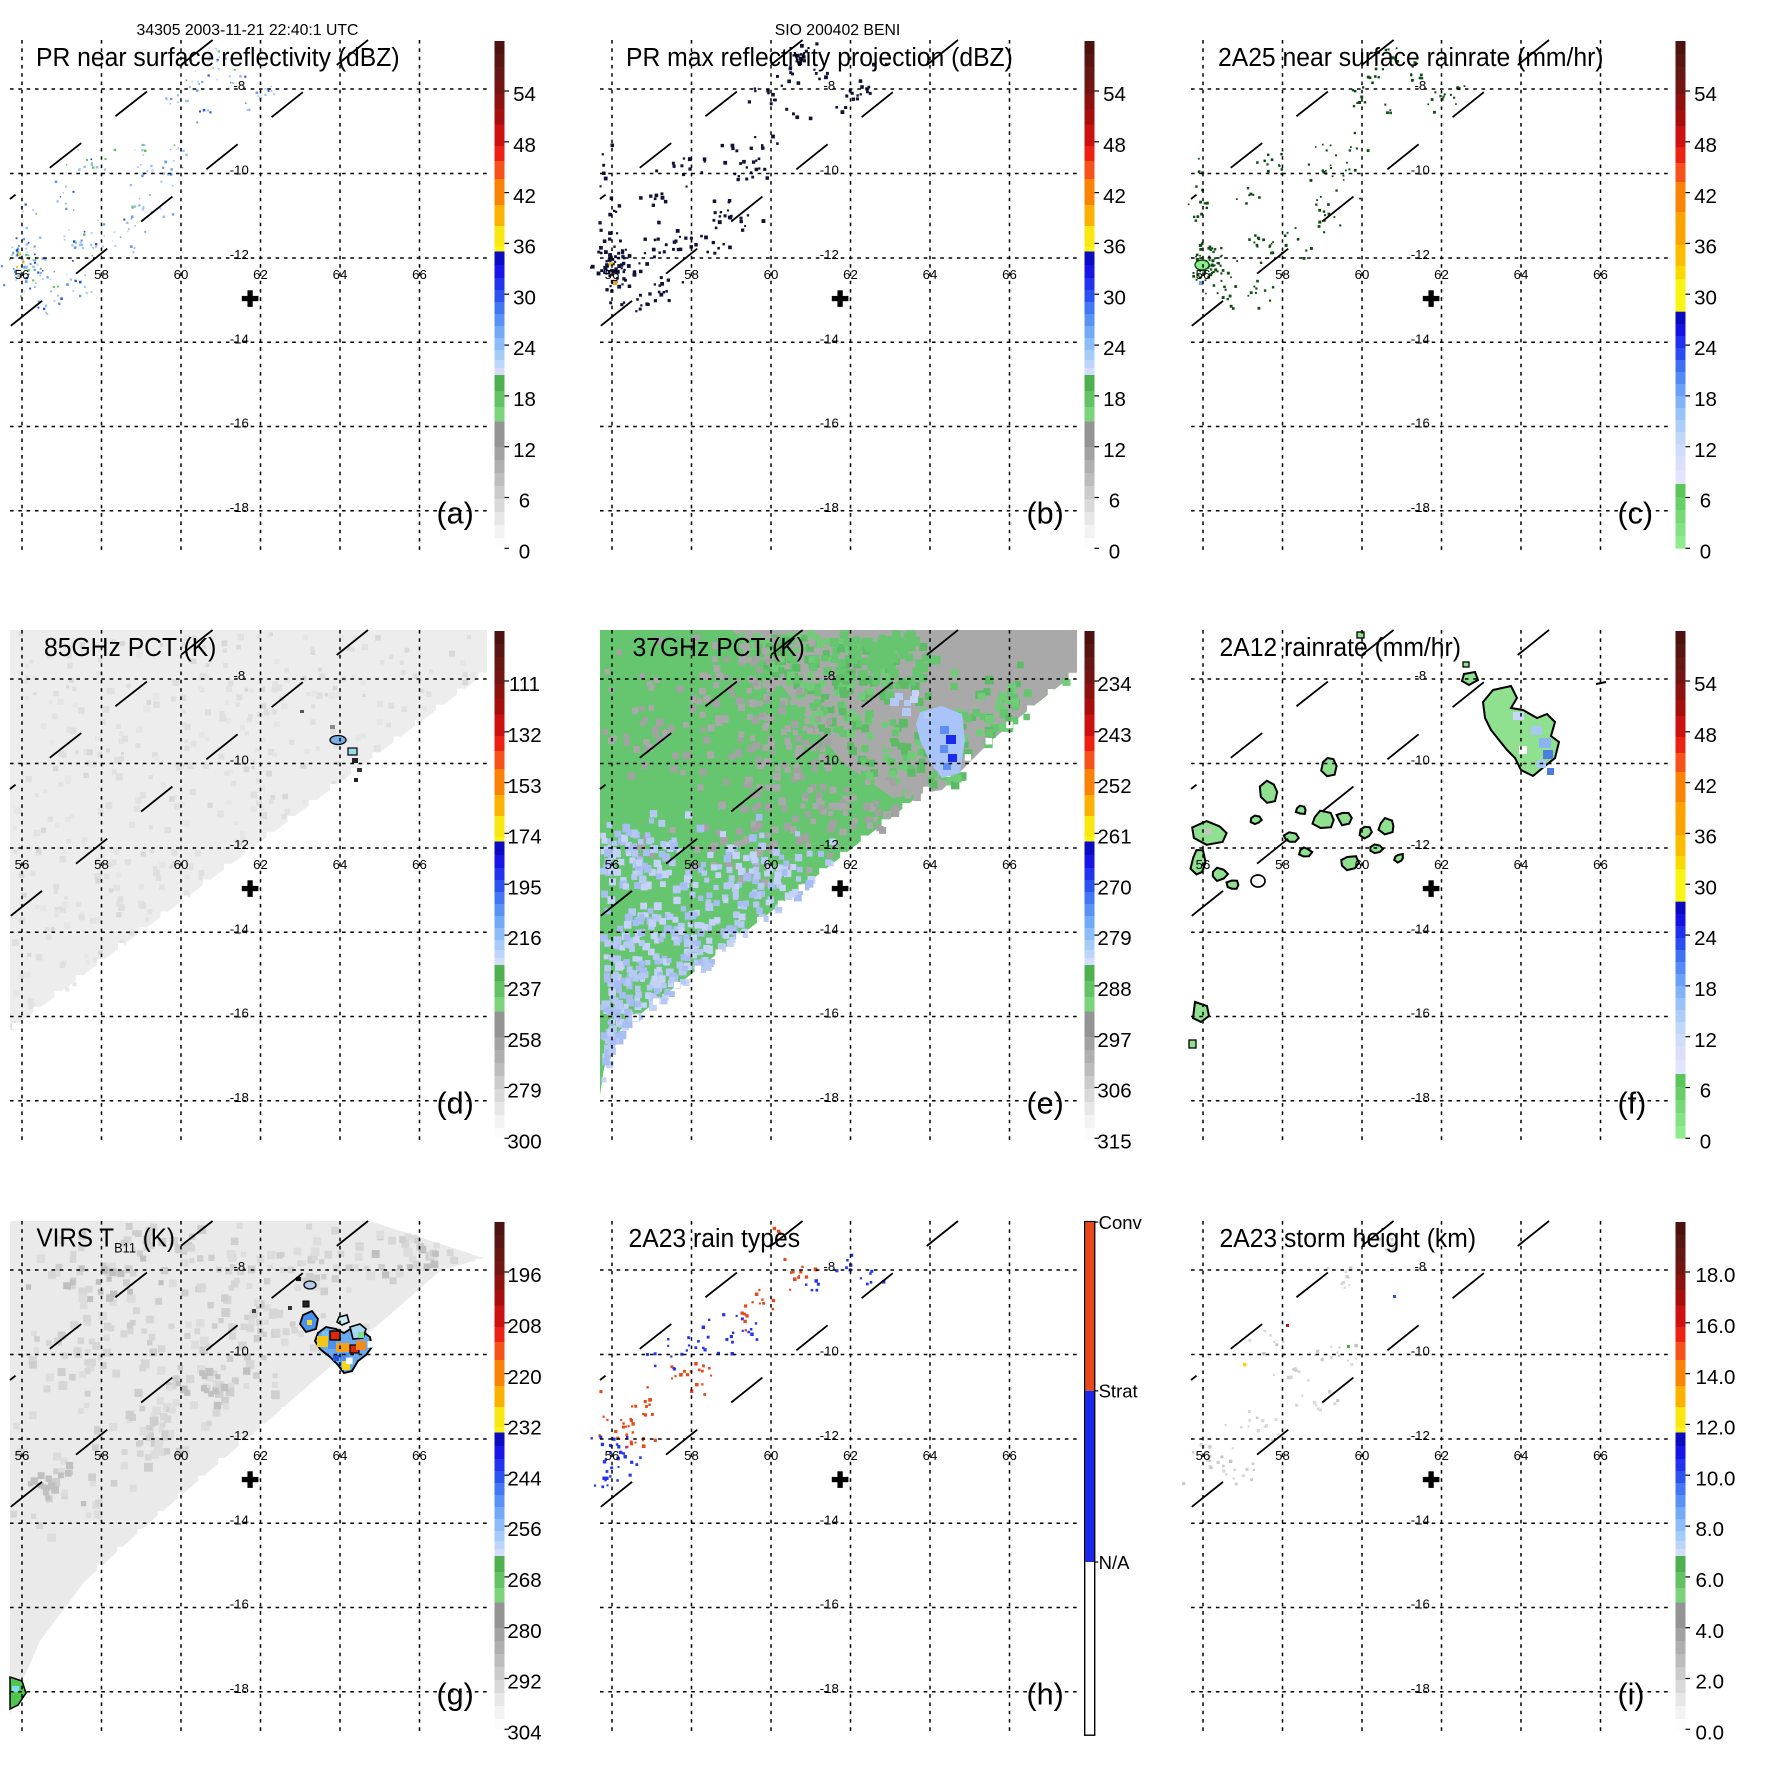 The image size is (1771, 1773). I want to click on svg-text: 315, so click(1115, 1142).